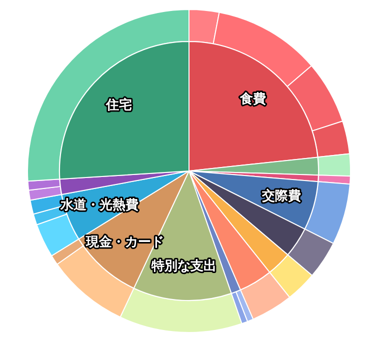 The image size is (384, 340). I want to click on slice-label: 交際費, so click(280, 196).